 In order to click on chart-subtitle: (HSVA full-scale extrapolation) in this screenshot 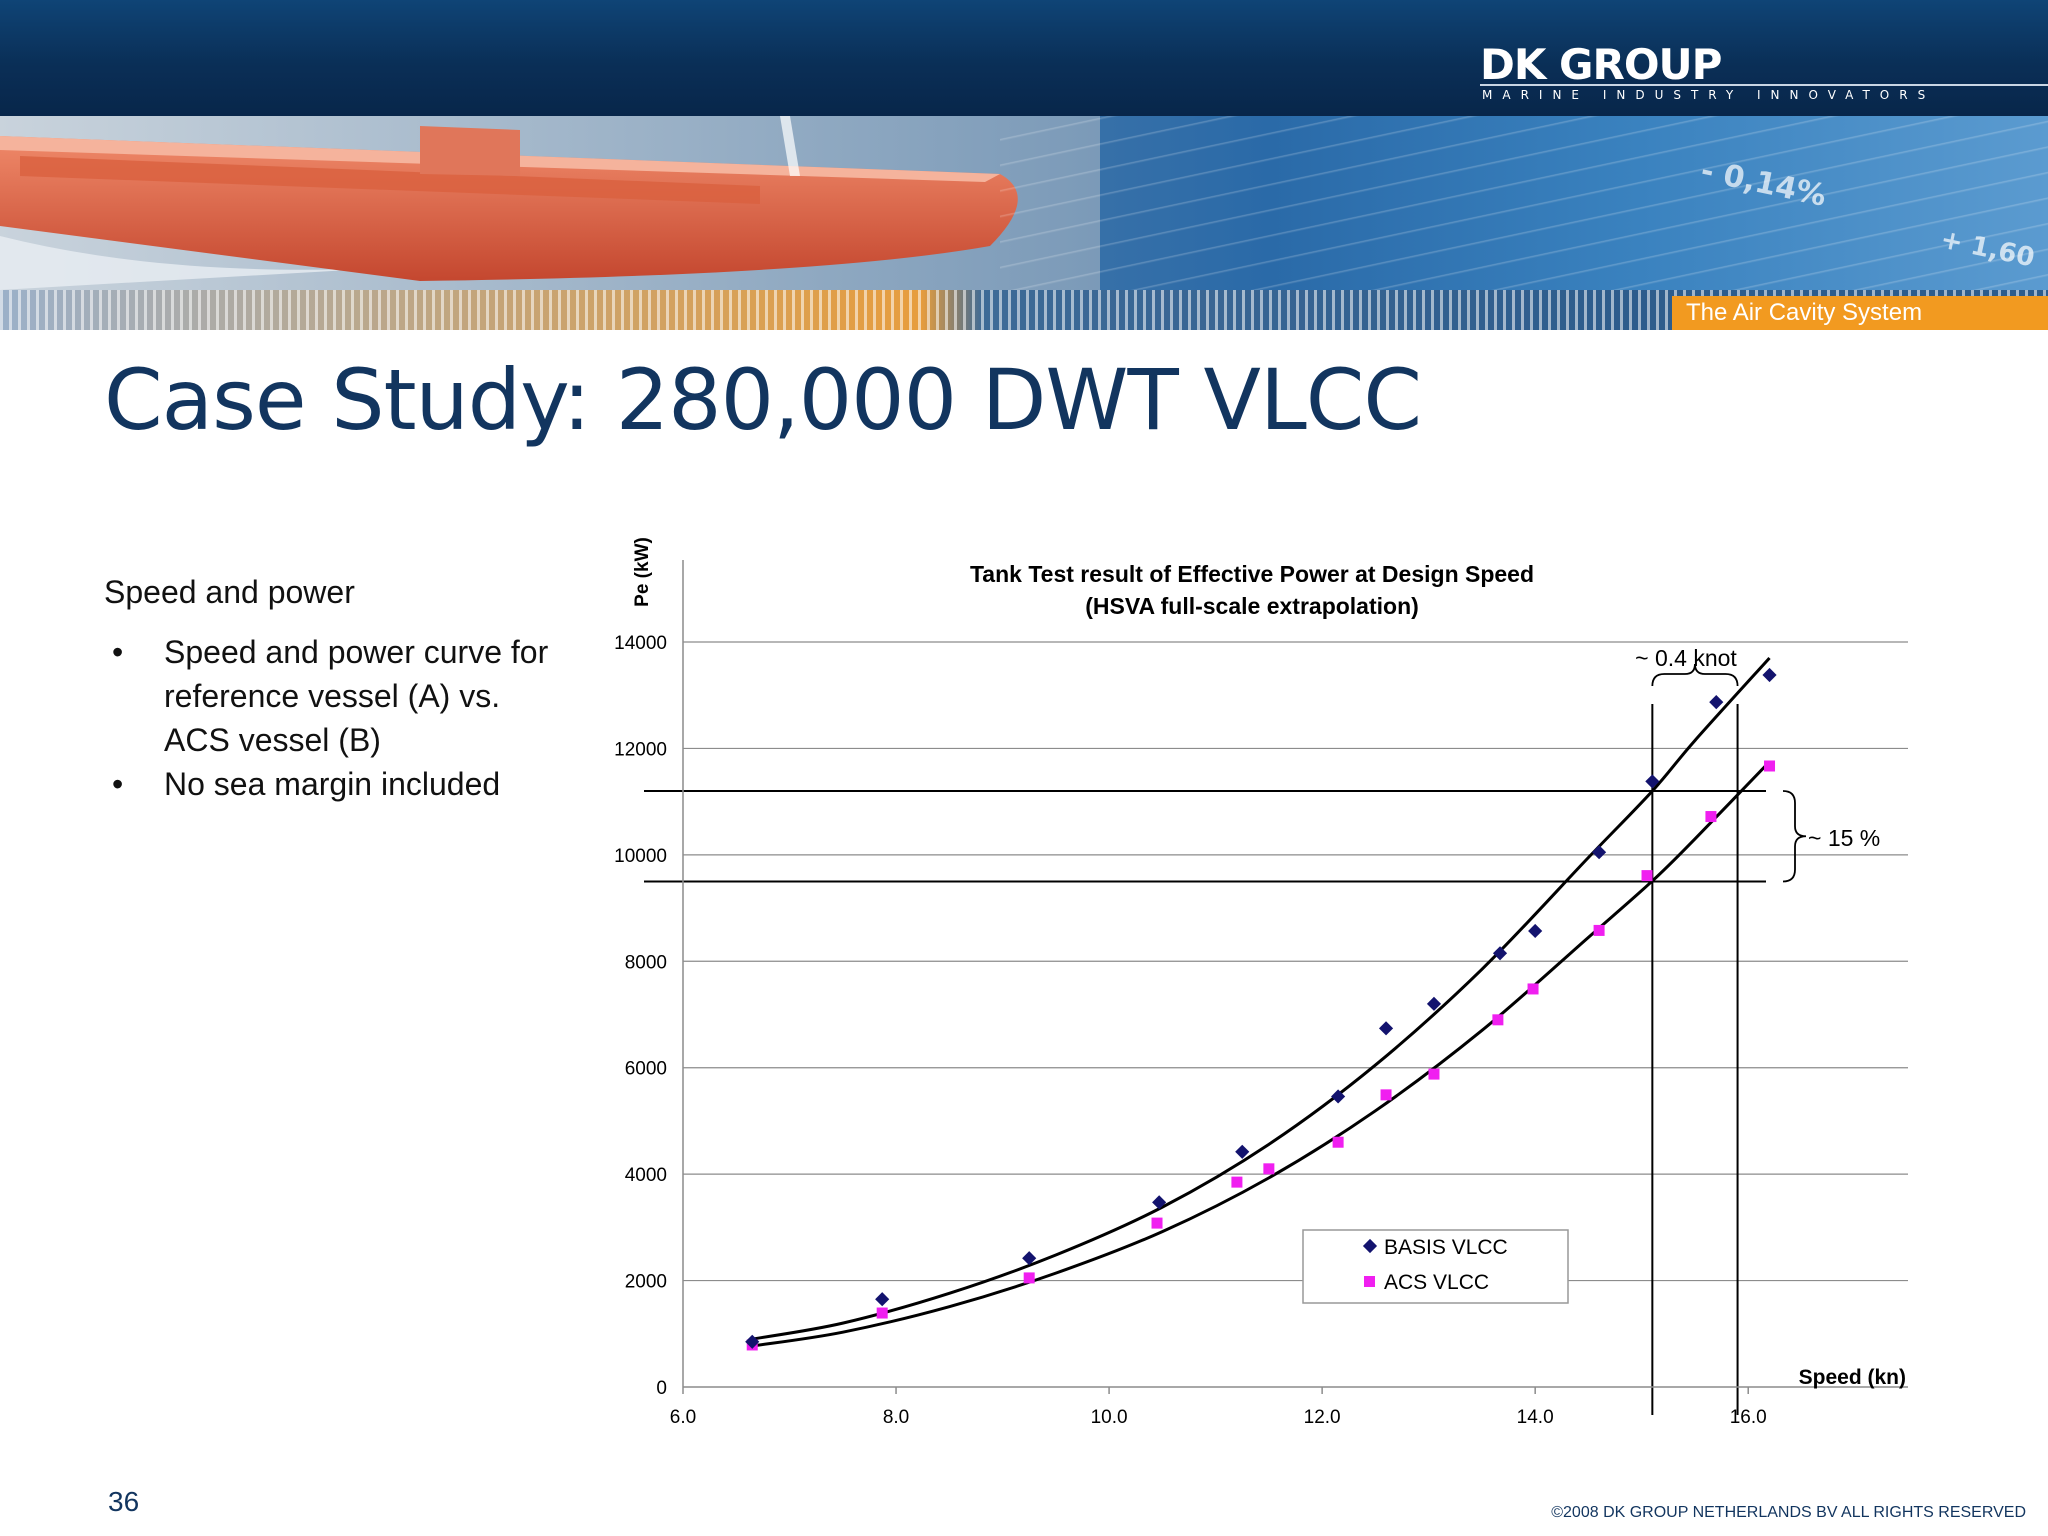, I will do `click(1252, 606)`.